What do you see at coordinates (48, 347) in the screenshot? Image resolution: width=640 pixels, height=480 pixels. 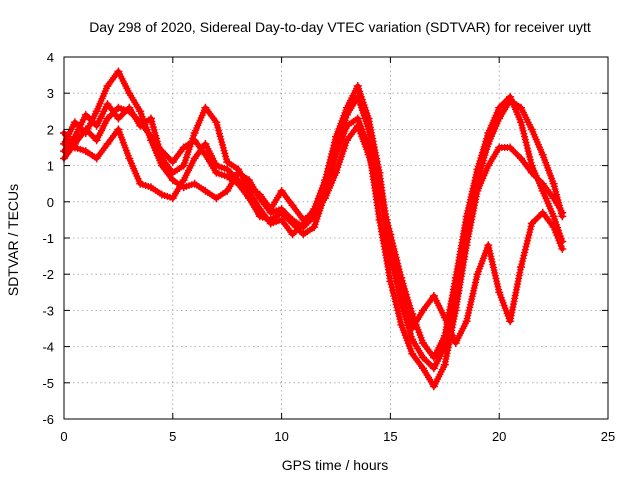 I see `y-tick-label: -4` at bounding box center [48, 347].